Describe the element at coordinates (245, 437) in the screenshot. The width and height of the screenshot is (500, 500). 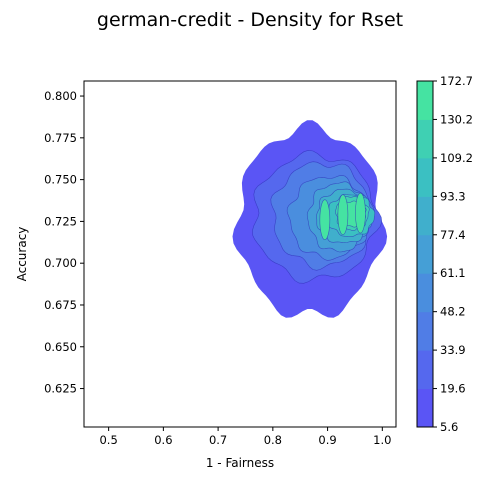
I see `x-axis-ticks: 0.5 0.6 0.7 0.8 0.9 1.0` at that location.